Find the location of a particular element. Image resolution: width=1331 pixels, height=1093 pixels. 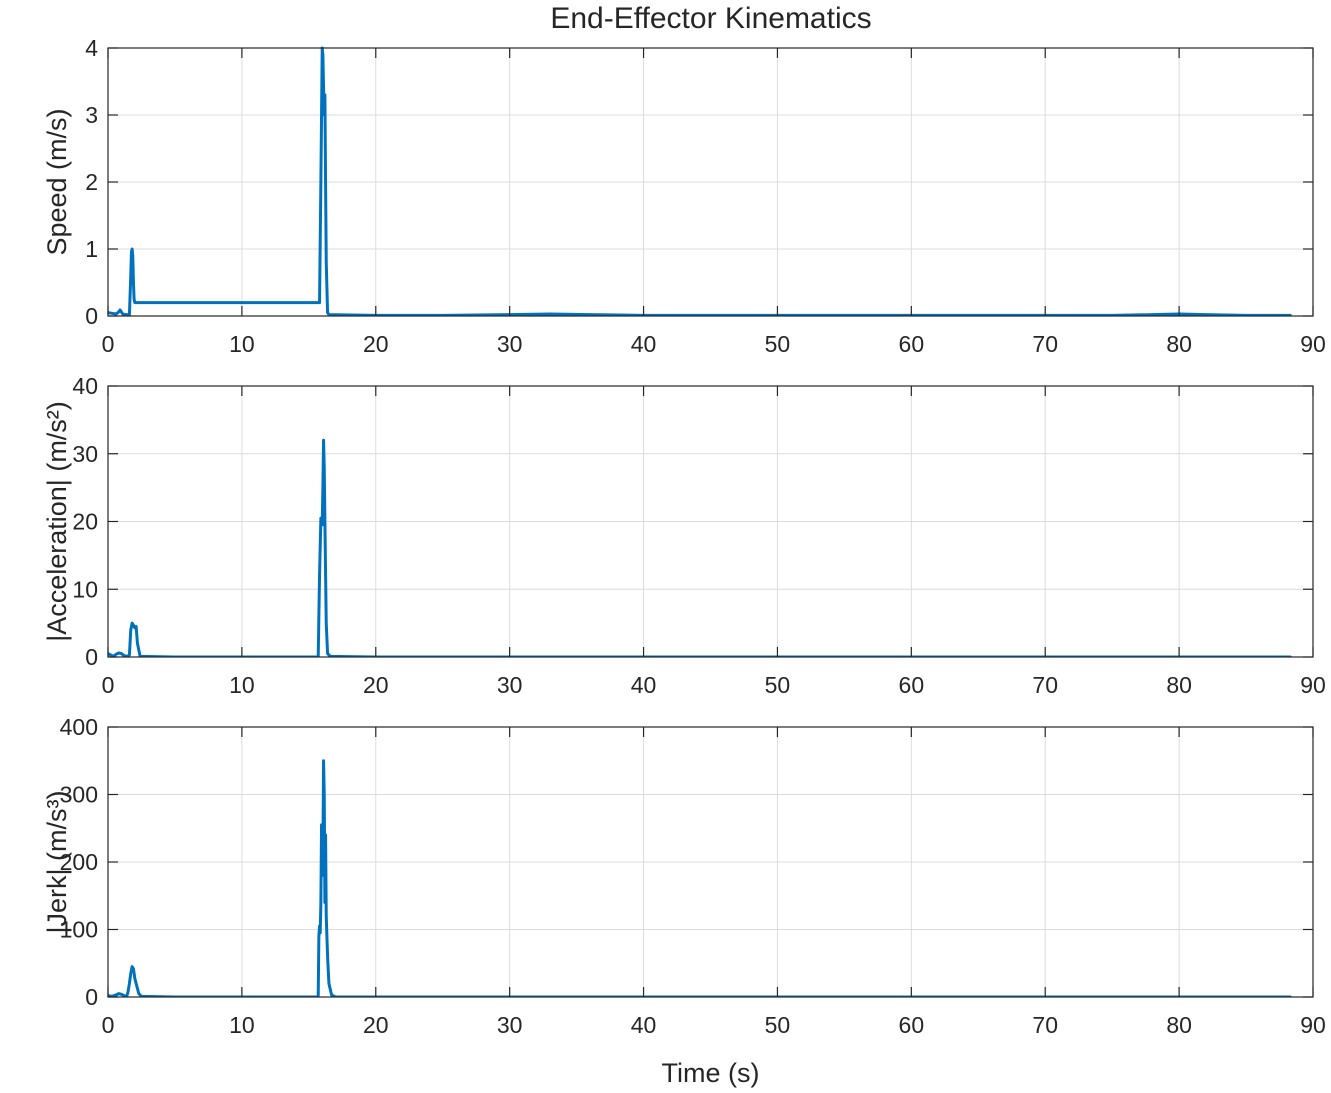

y-tick-label: 40 is located at coordinates (85, 386).